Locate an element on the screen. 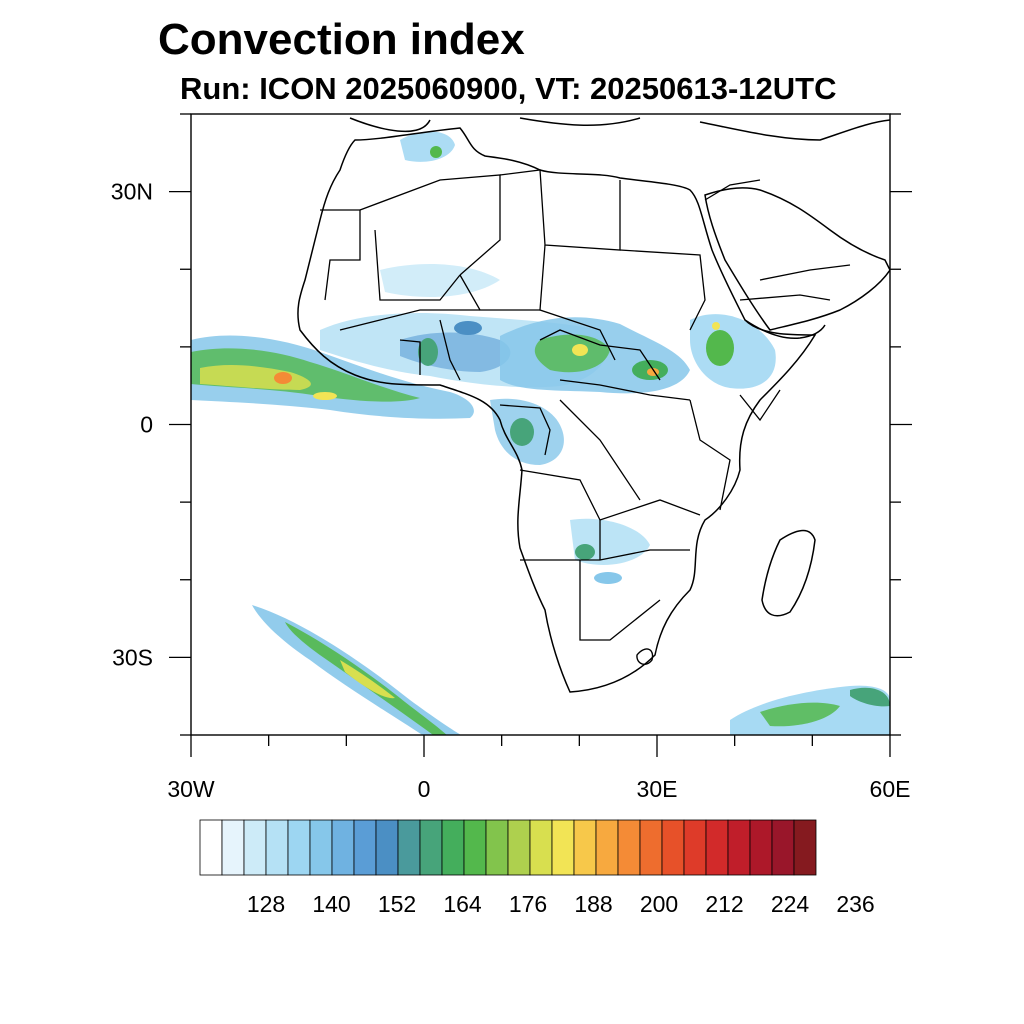 Image resolution: width=1024 pixels, height=1024 pixels. colorbar-label: 164 is located at coordinates (462, 904).